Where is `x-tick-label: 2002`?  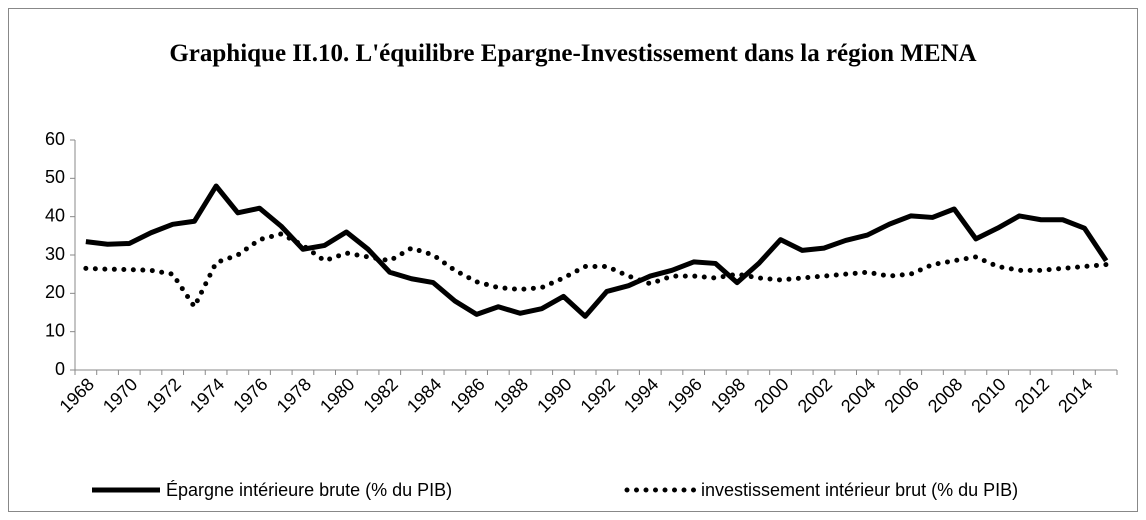
x-tick-label: 2002 is located at coordinates (815, 395).